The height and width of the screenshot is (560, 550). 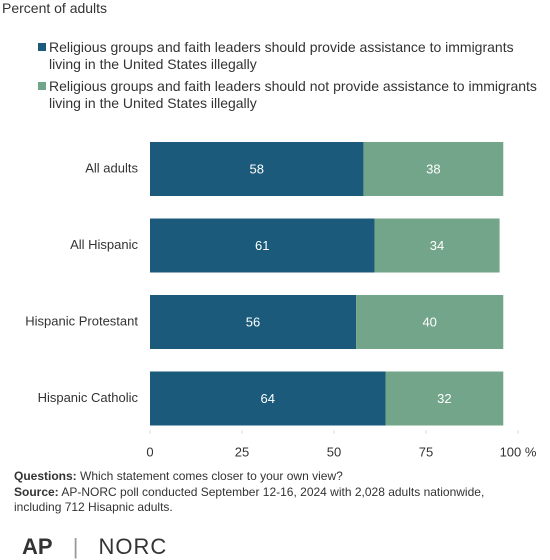 I want to click on value-label: 61, so click(x=262, y=245).